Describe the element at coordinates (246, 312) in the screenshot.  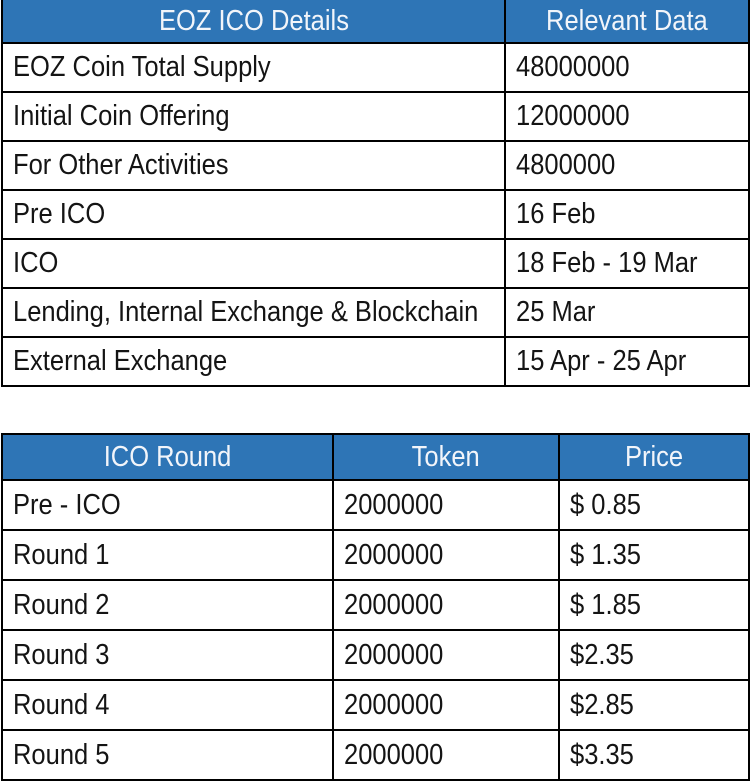
I see `cell-text: Lending, Internal Exchange & Blockchain` at that location.